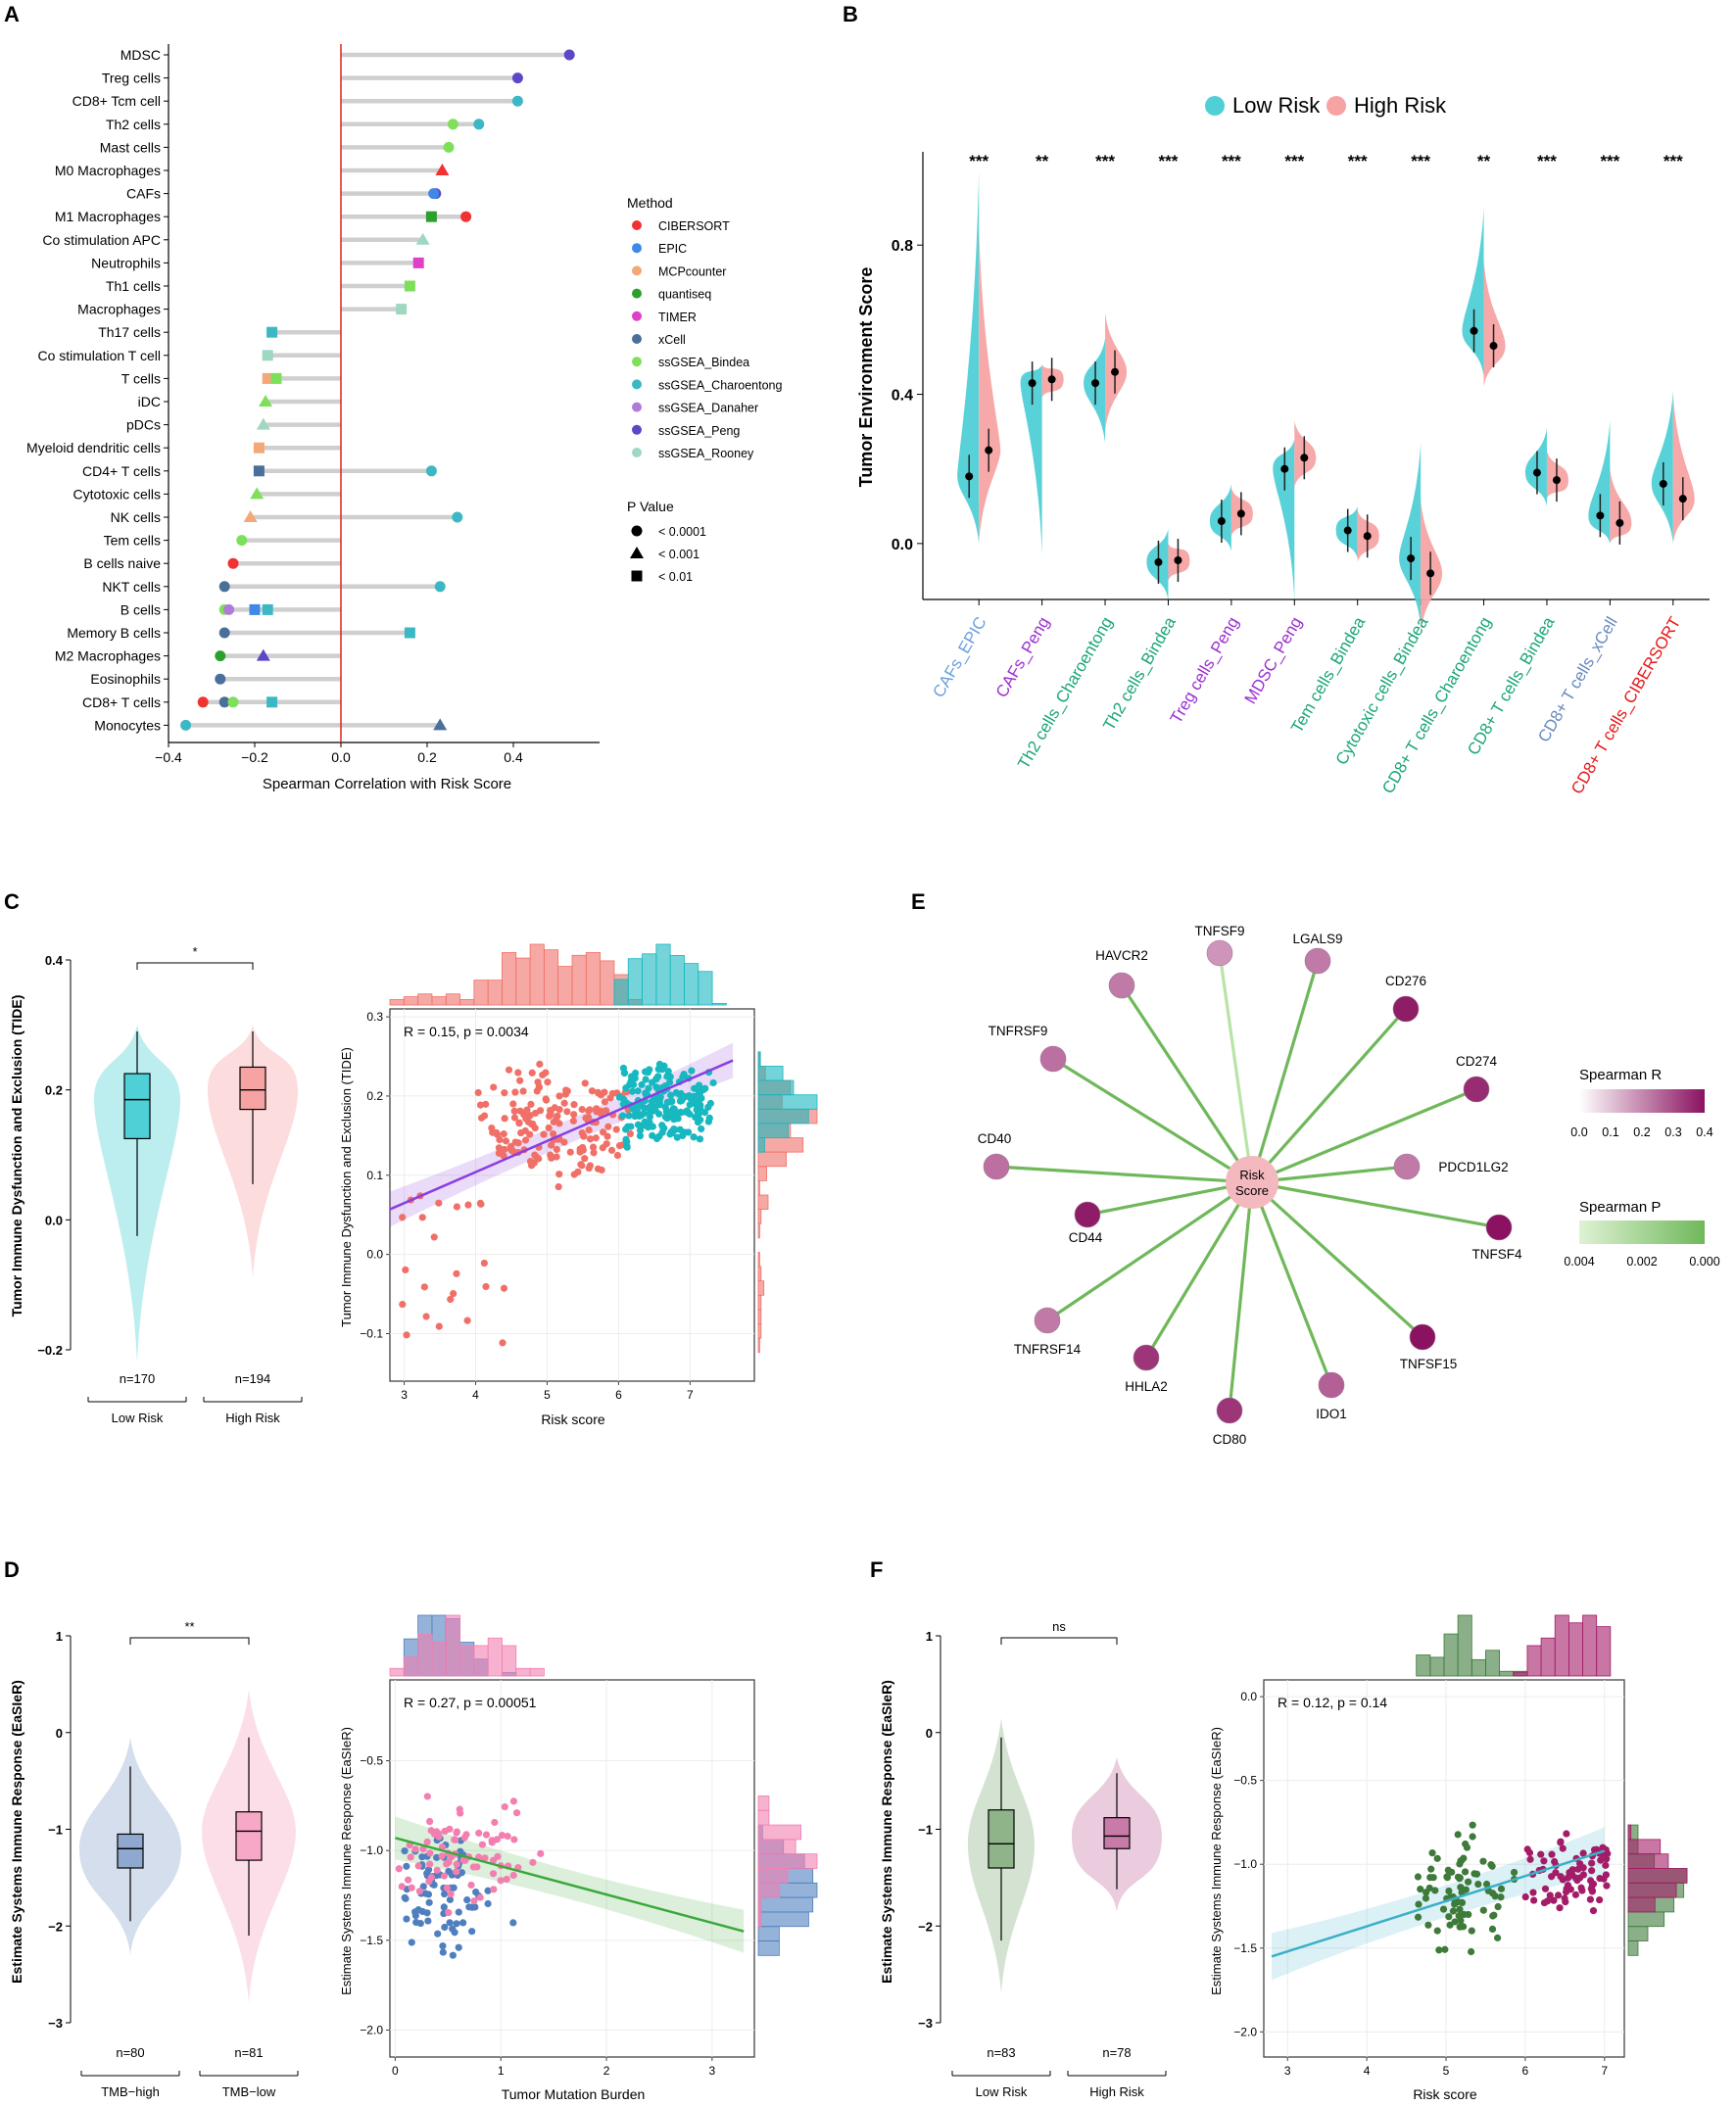  What do you see at coordinates (1642, 1101) in the screenshot?
I see `legend-r-colorbar` at bounding box center [1642, 1101].